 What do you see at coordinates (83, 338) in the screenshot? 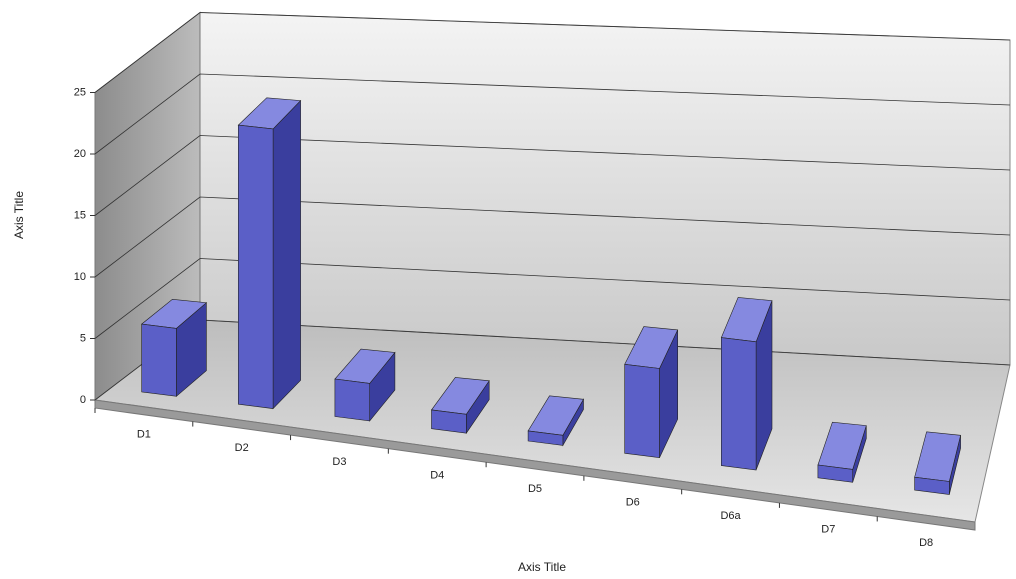
I see `y-tick-label: 5` at bounding box center [83, 338].